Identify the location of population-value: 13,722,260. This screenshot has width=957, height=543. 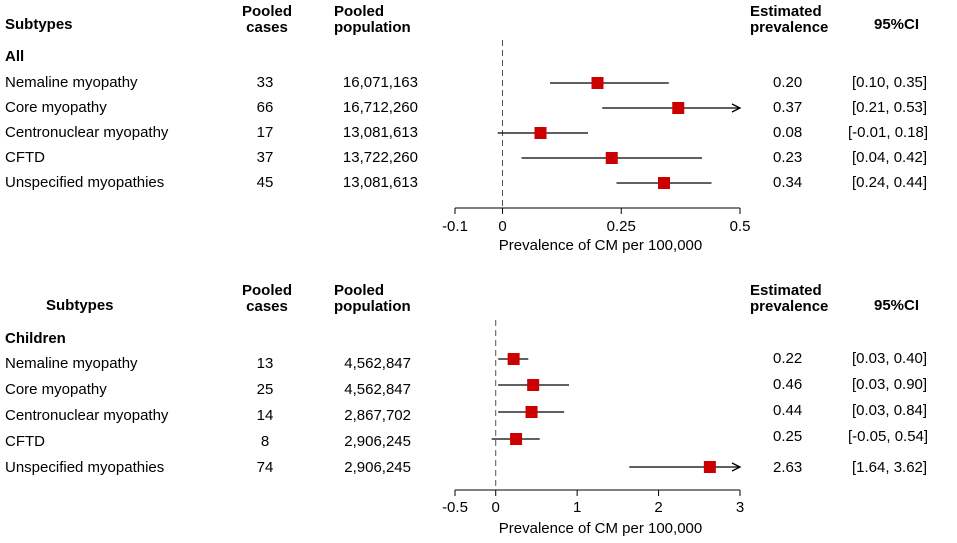
(380, 157).